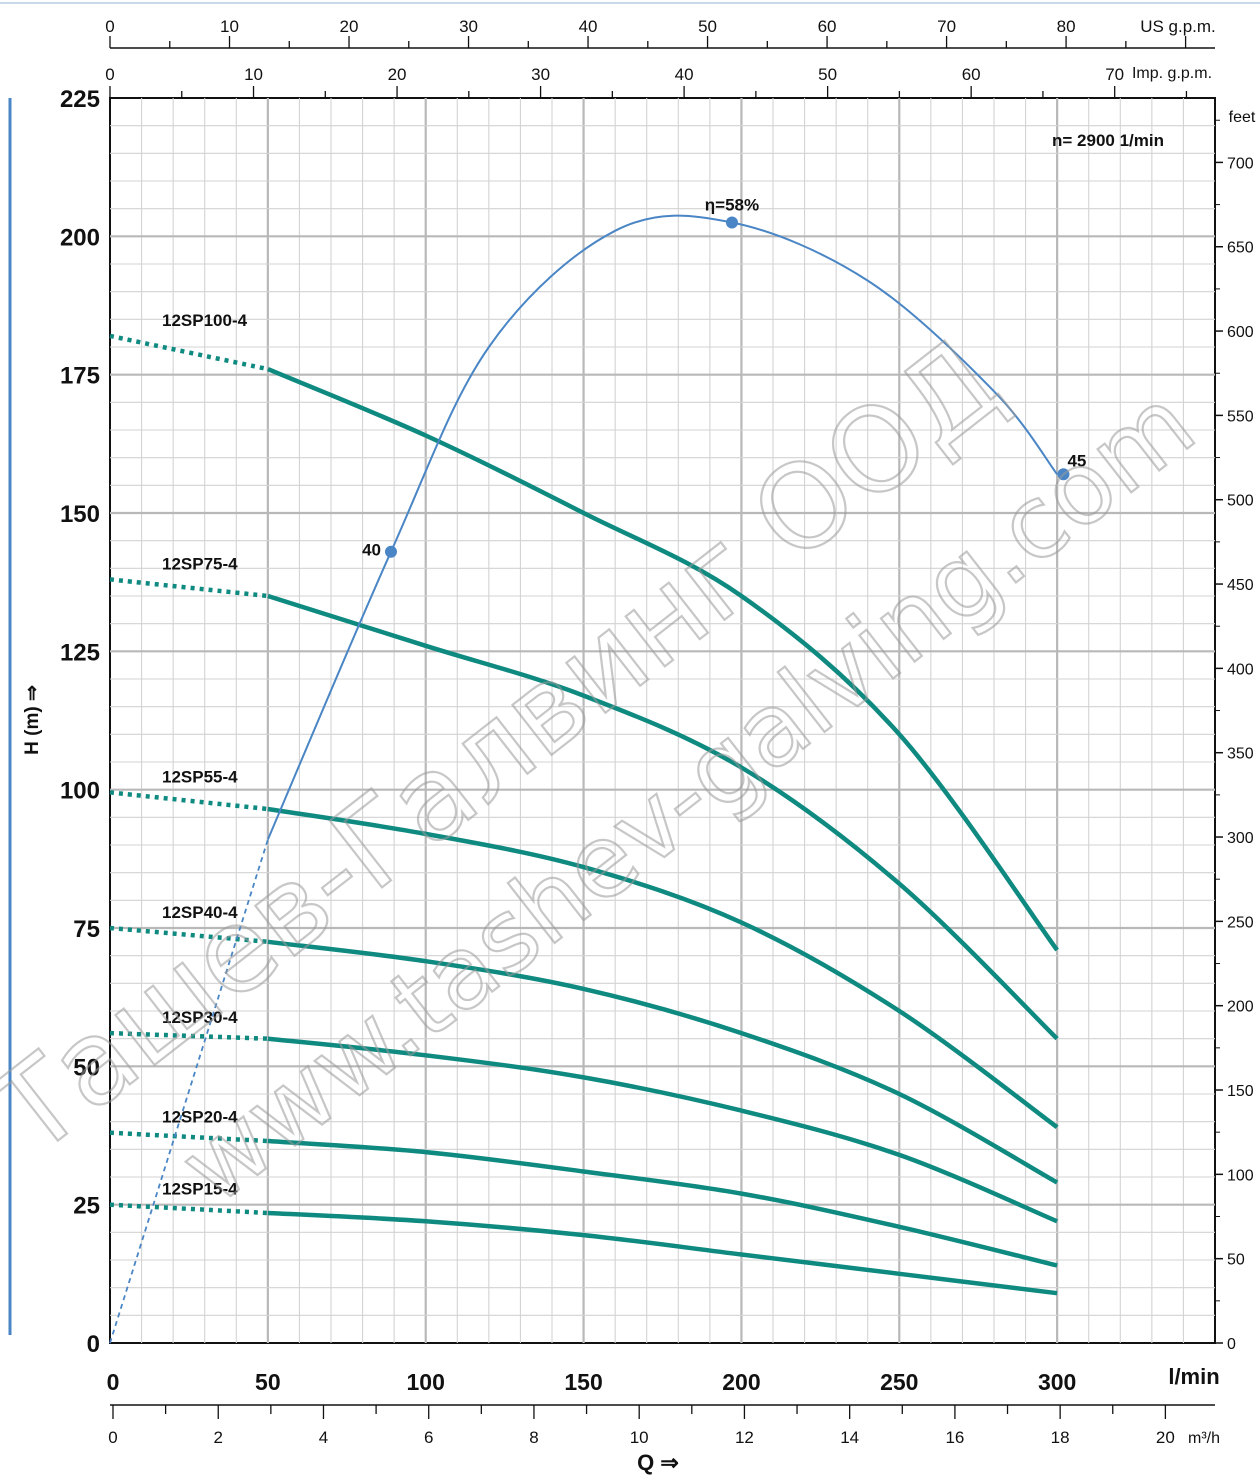  I want to click on x-tick-label: 50, so click(268, 1382).